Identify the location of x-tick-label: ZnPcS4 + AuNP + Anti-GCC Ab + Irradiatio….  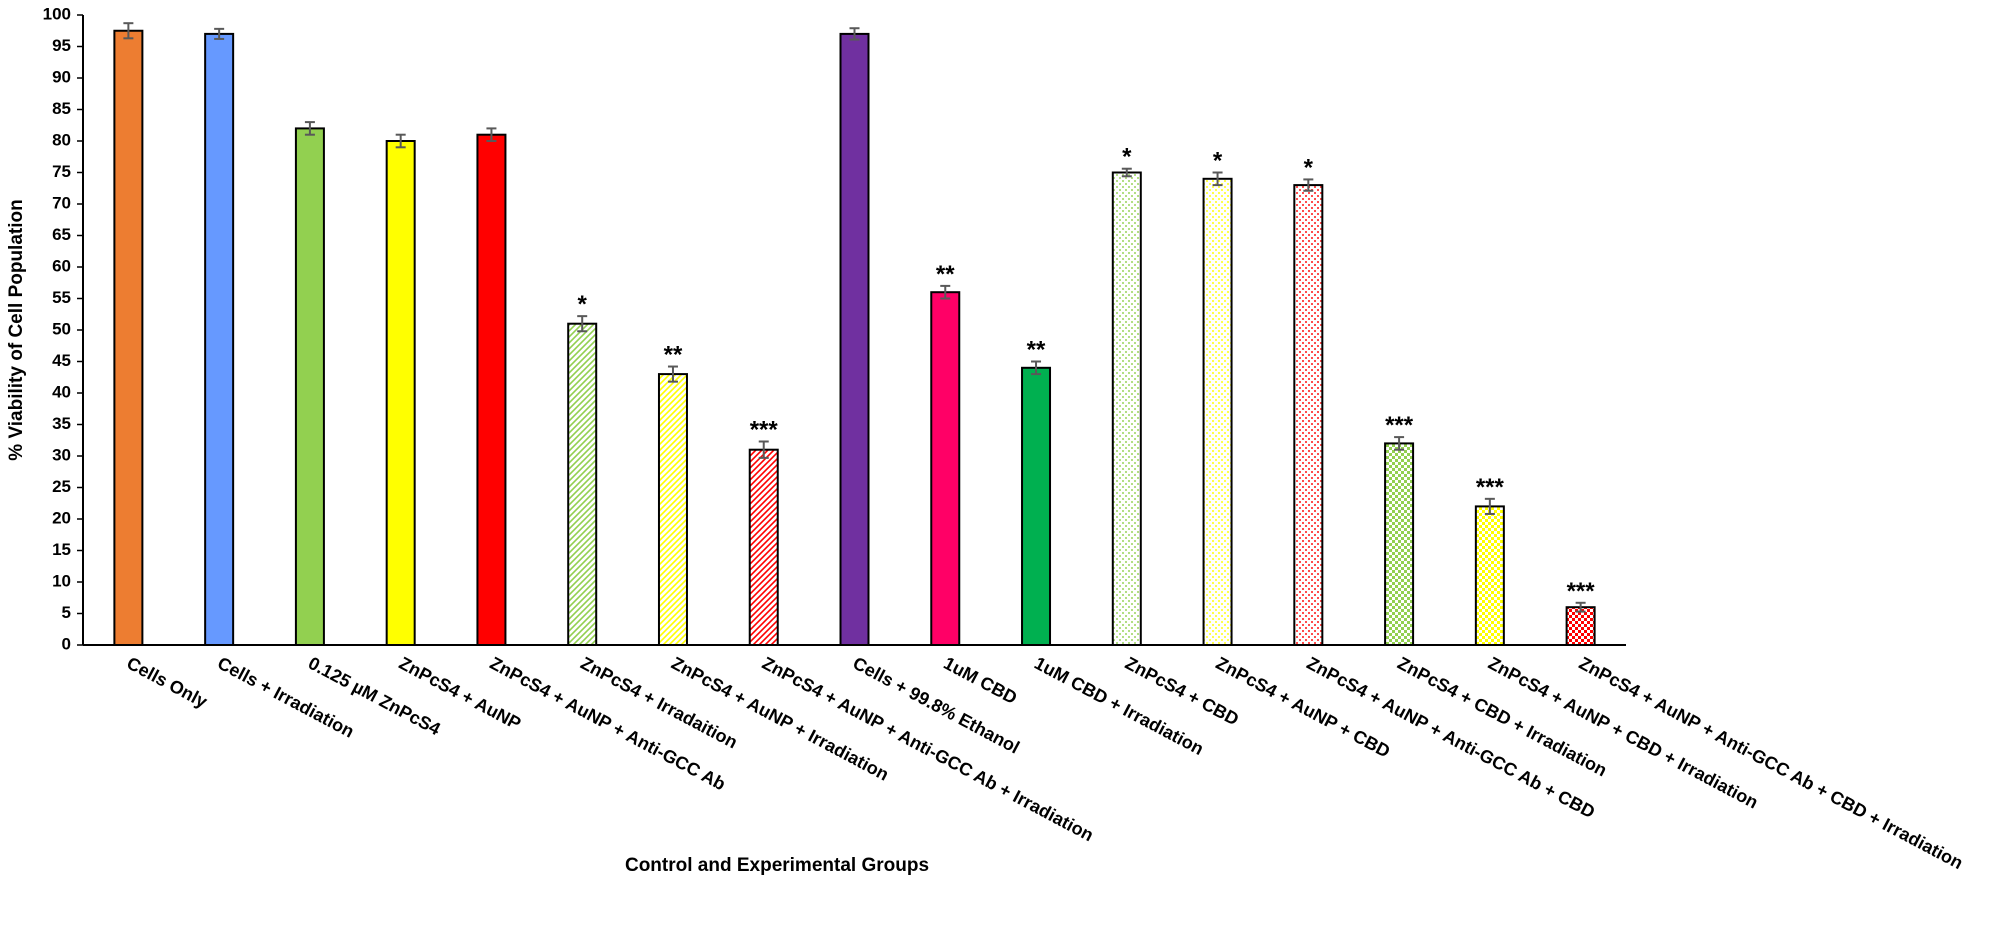
(928, 749).